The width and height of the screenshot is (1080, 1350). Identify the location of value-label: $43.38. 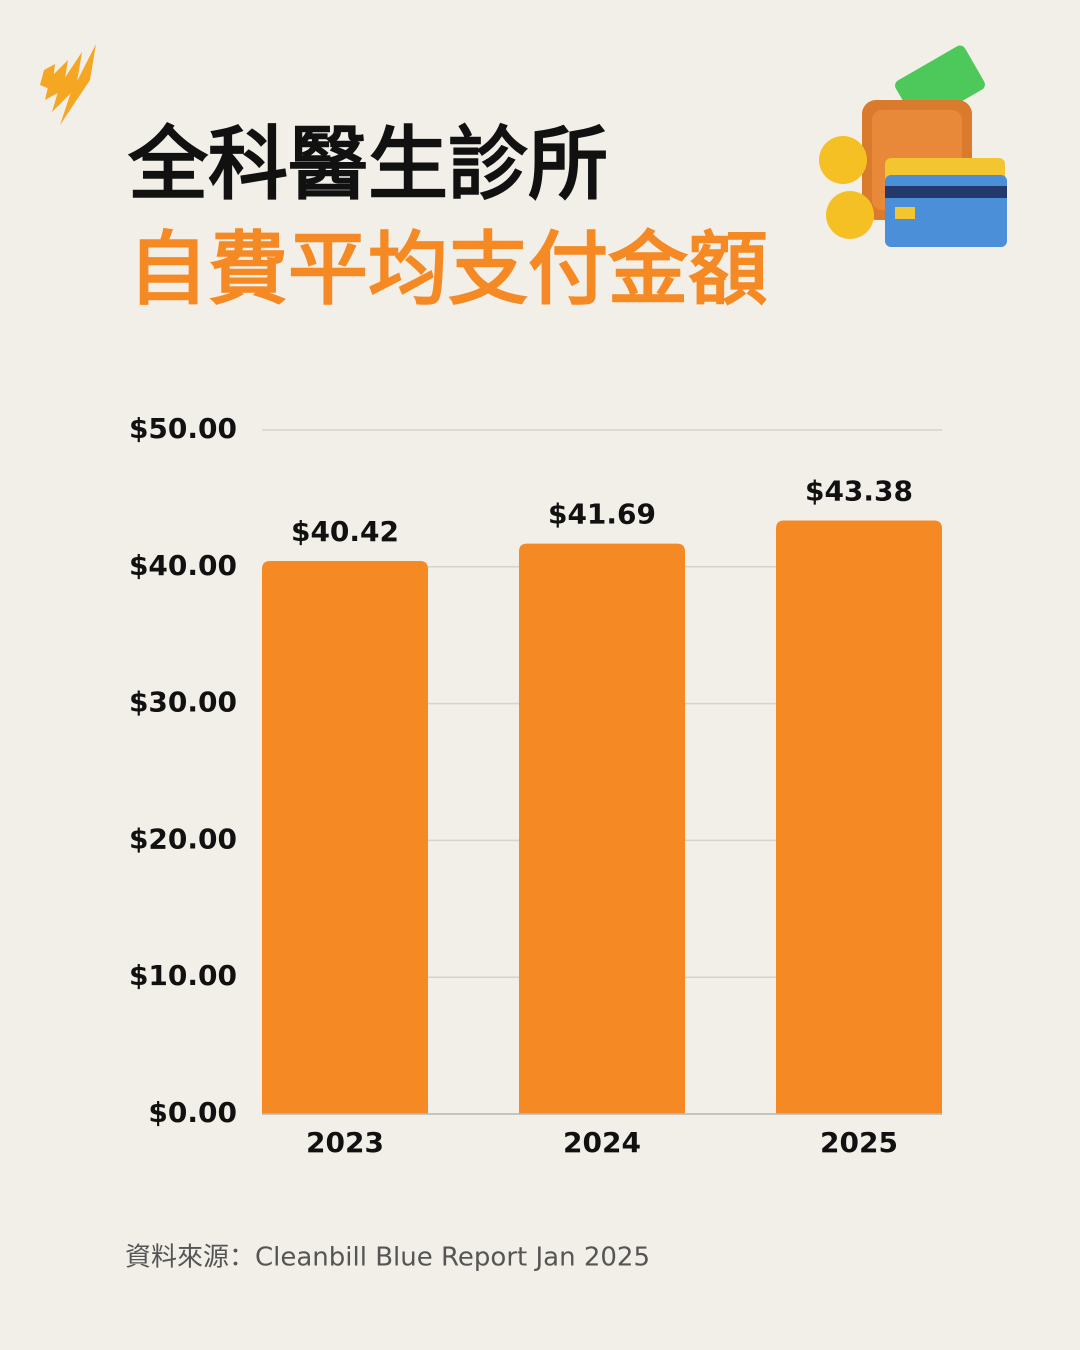
(859, 491).